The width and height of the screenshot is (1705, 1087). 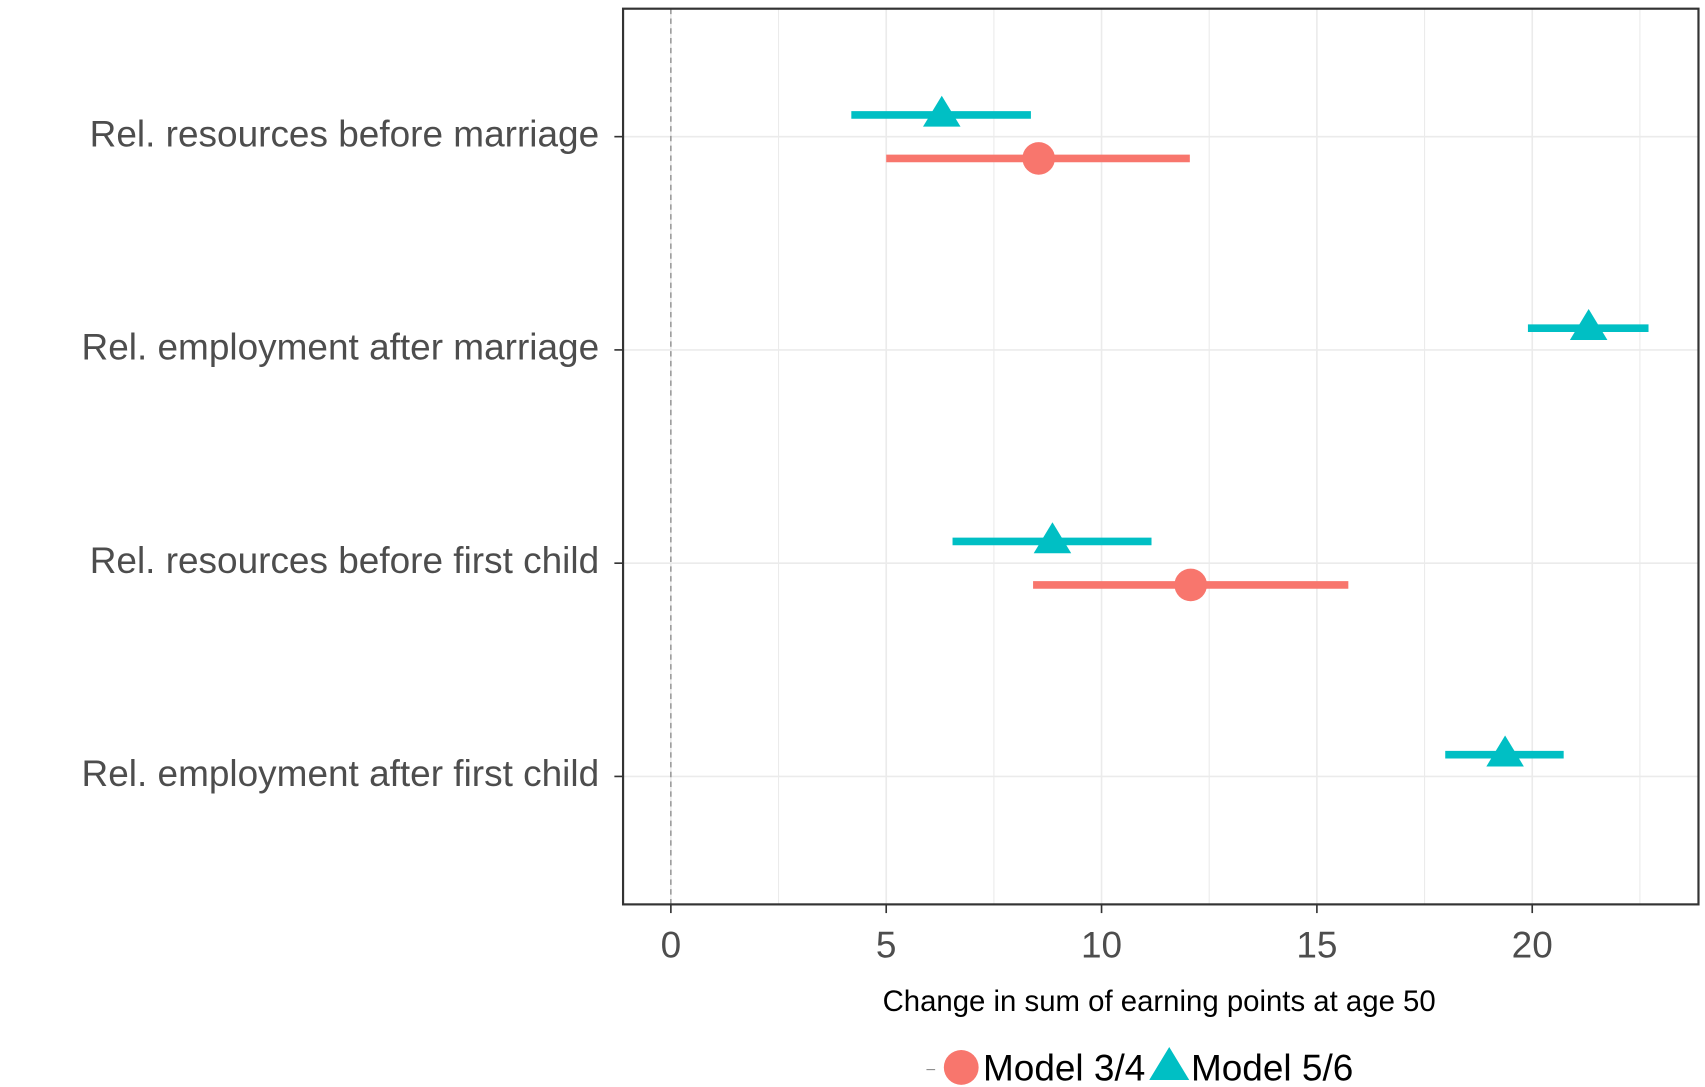 I want to click on legend-label: Model 3/4, so click(x=1064, y=1067).